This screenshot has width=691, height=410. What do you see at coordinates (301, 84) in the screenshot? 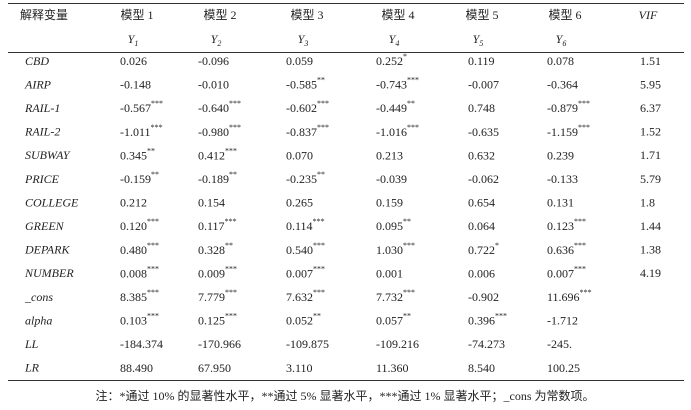
I see `coefficient-value: -0.585` at bounding box center [301, 84].